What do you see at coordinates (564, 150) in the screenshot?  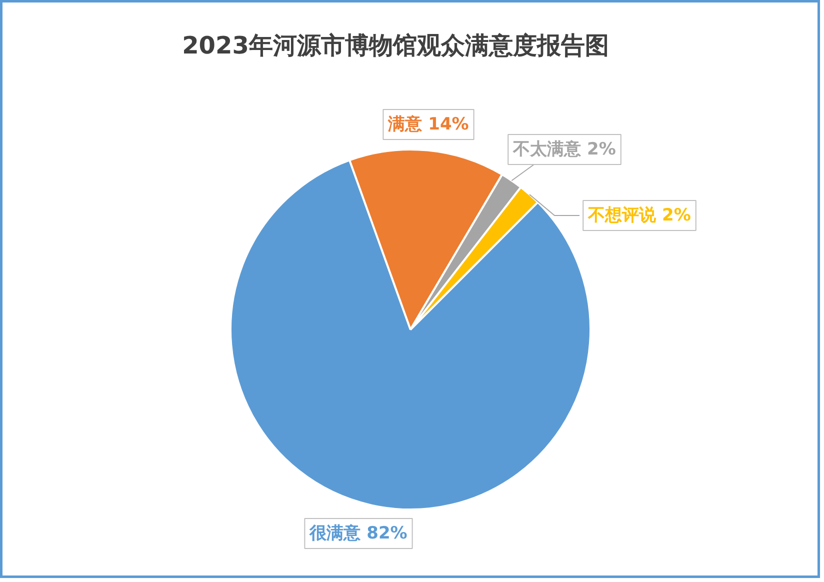 I see `slice-label: 不太满意 2%` at bounding box center [564, 150].